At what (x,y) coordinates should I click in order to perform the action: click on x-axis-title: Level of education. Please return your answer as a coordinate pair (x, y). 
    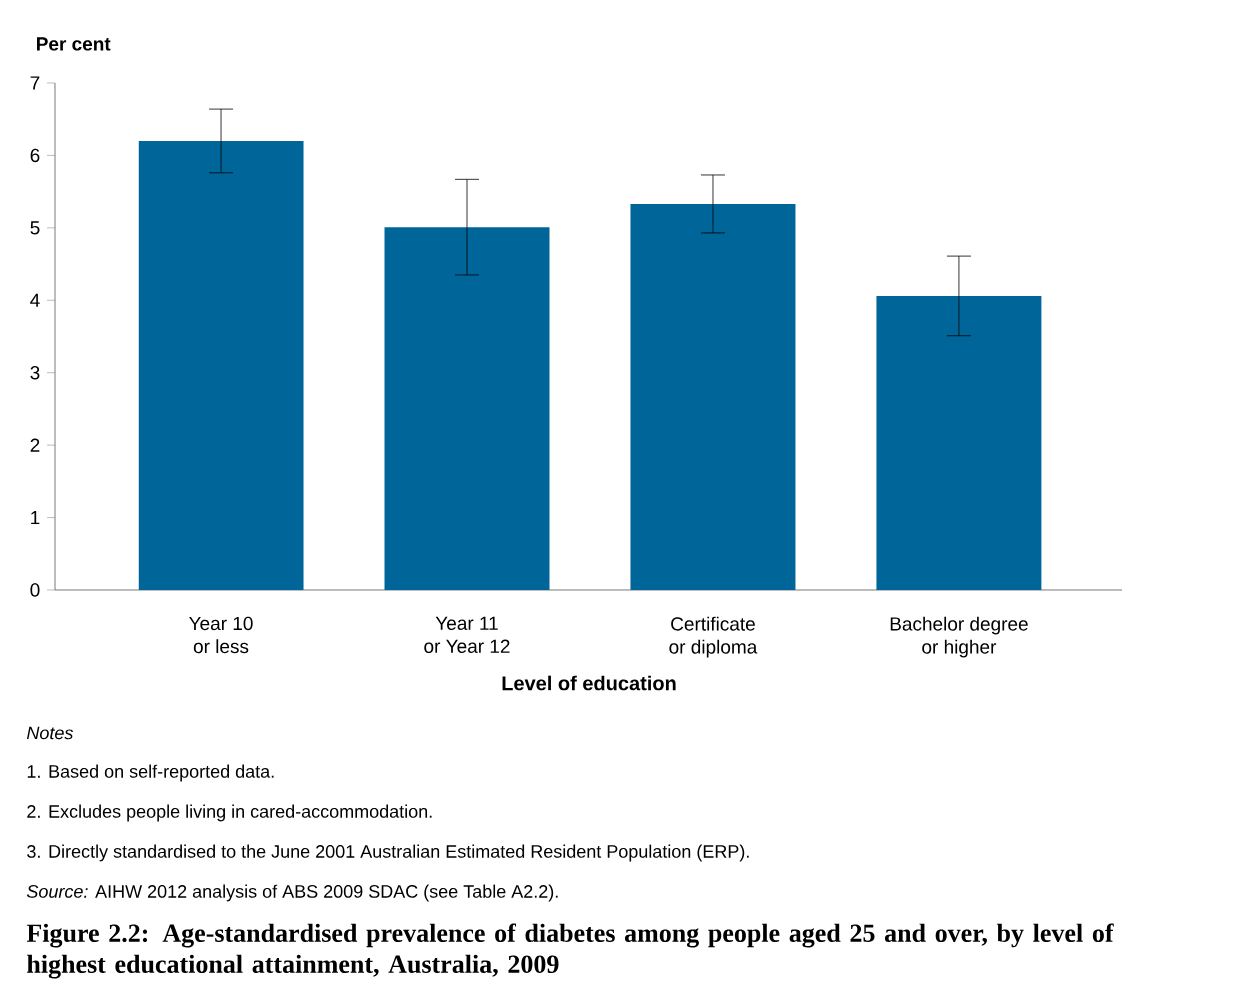
    Looking at the image, I should click on (589, 683).